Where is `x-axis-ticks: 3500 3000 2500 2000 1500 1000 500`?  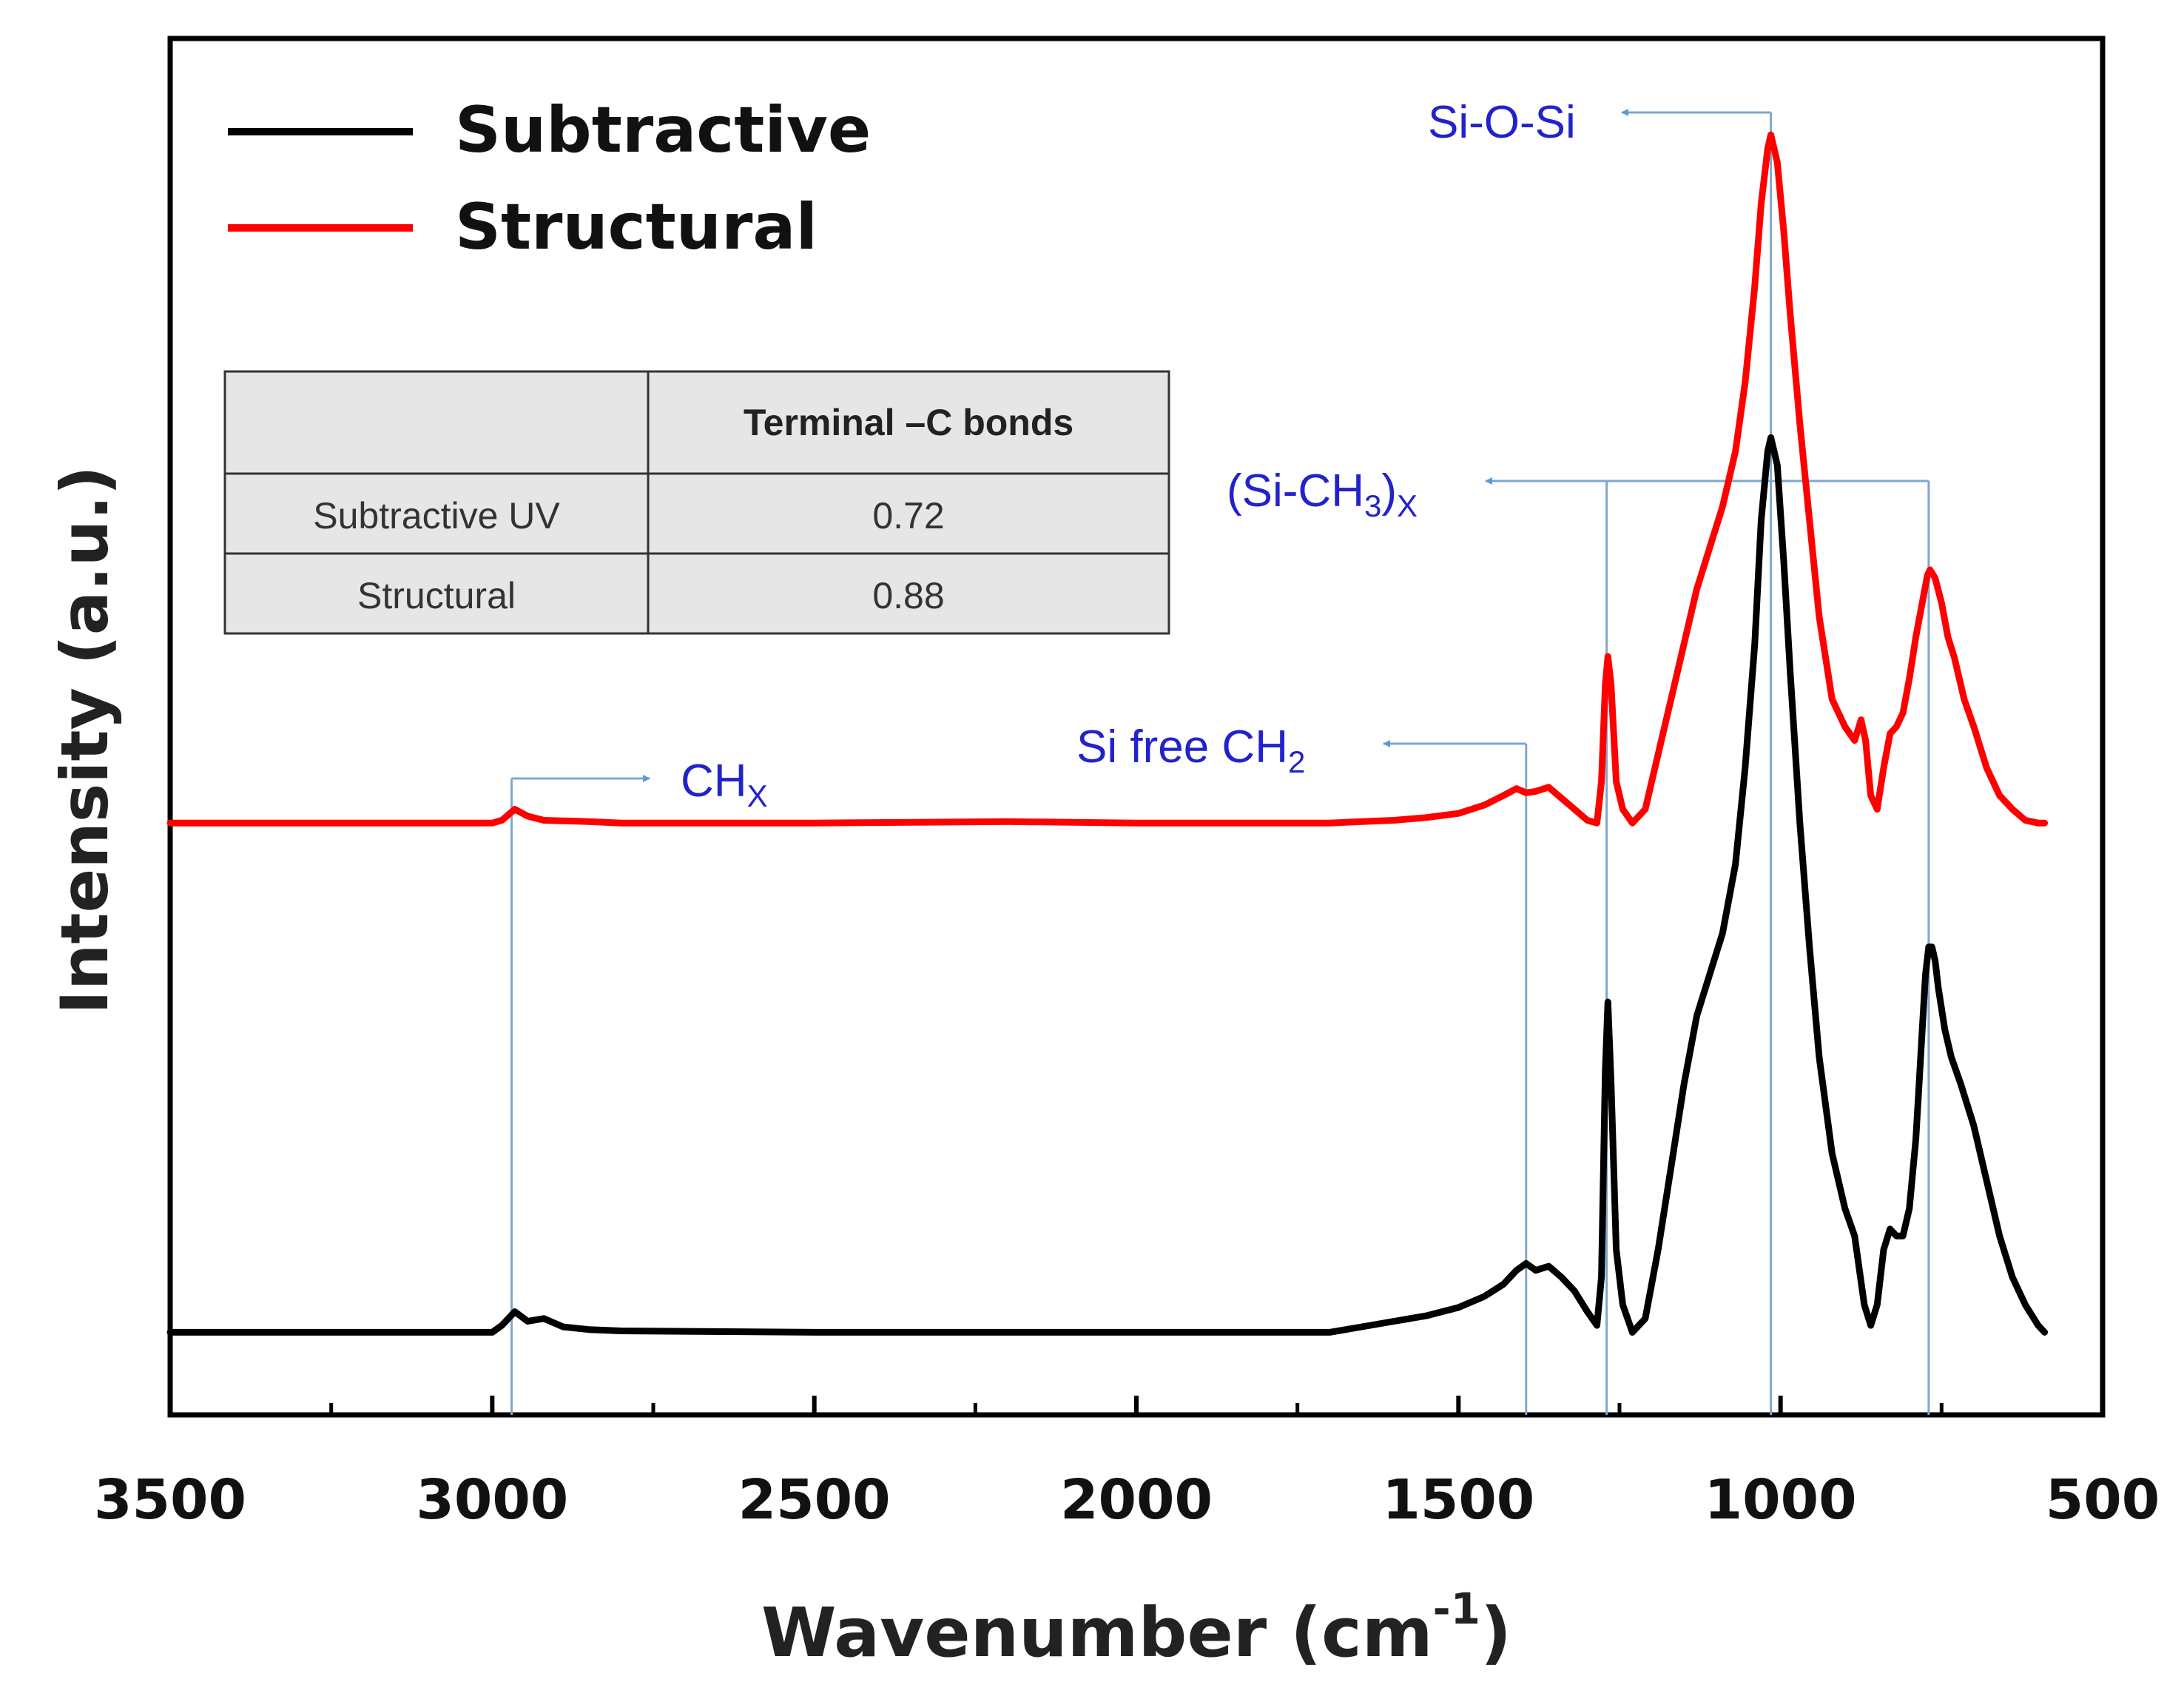 x-axis-ticks: 3500 3000 2500 2000 1500 1000 500 is located at coordinates (1127, 1464).